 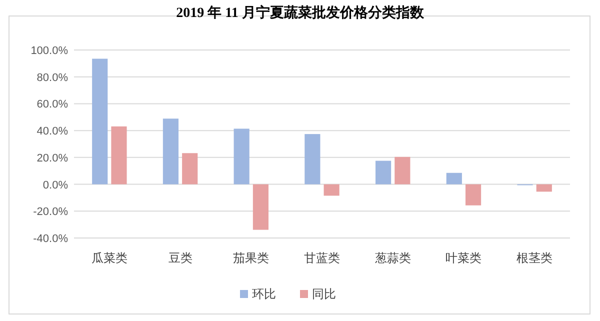 I want to click on y-tick-label: 80.0%, so click(x=52, y=78).